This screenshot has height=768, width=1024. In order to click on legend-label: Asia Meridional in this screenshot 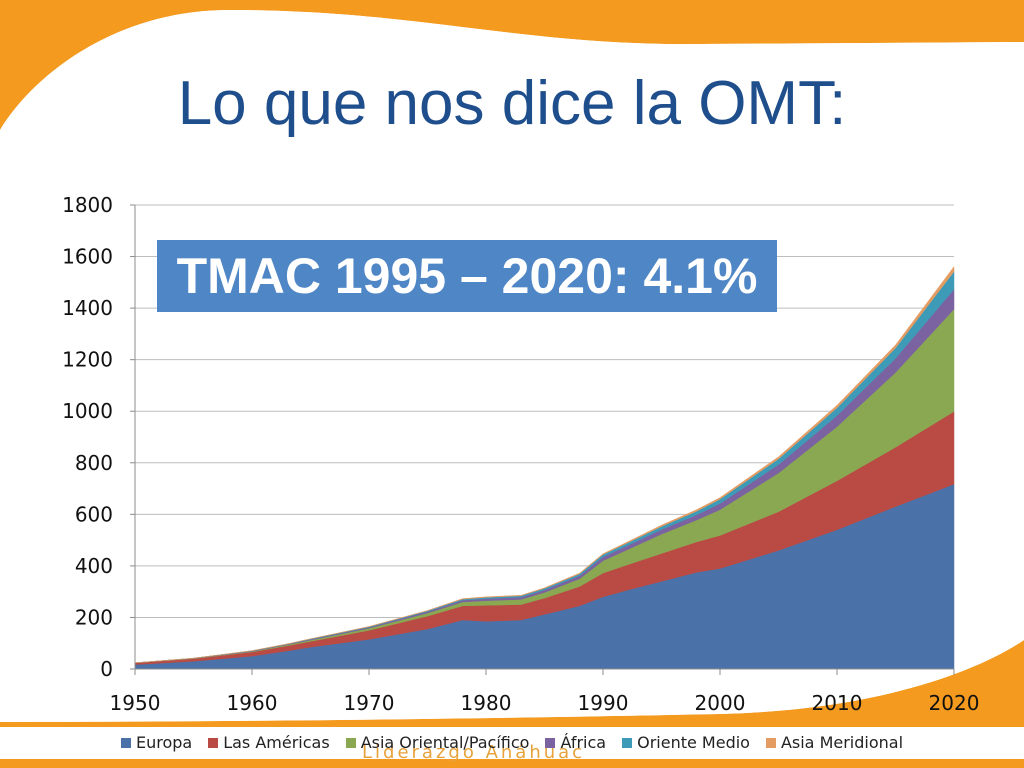, I will do `click(842, 742)`.